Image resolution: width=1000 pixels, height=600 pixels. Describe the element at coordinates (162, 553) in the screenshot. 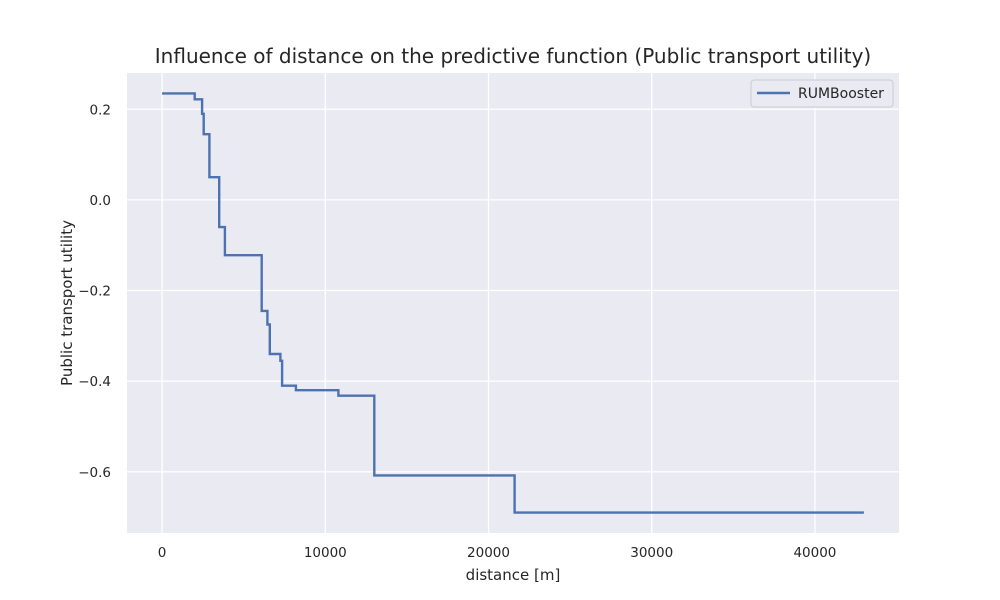

I see `x-tick-label: 0` at that location.